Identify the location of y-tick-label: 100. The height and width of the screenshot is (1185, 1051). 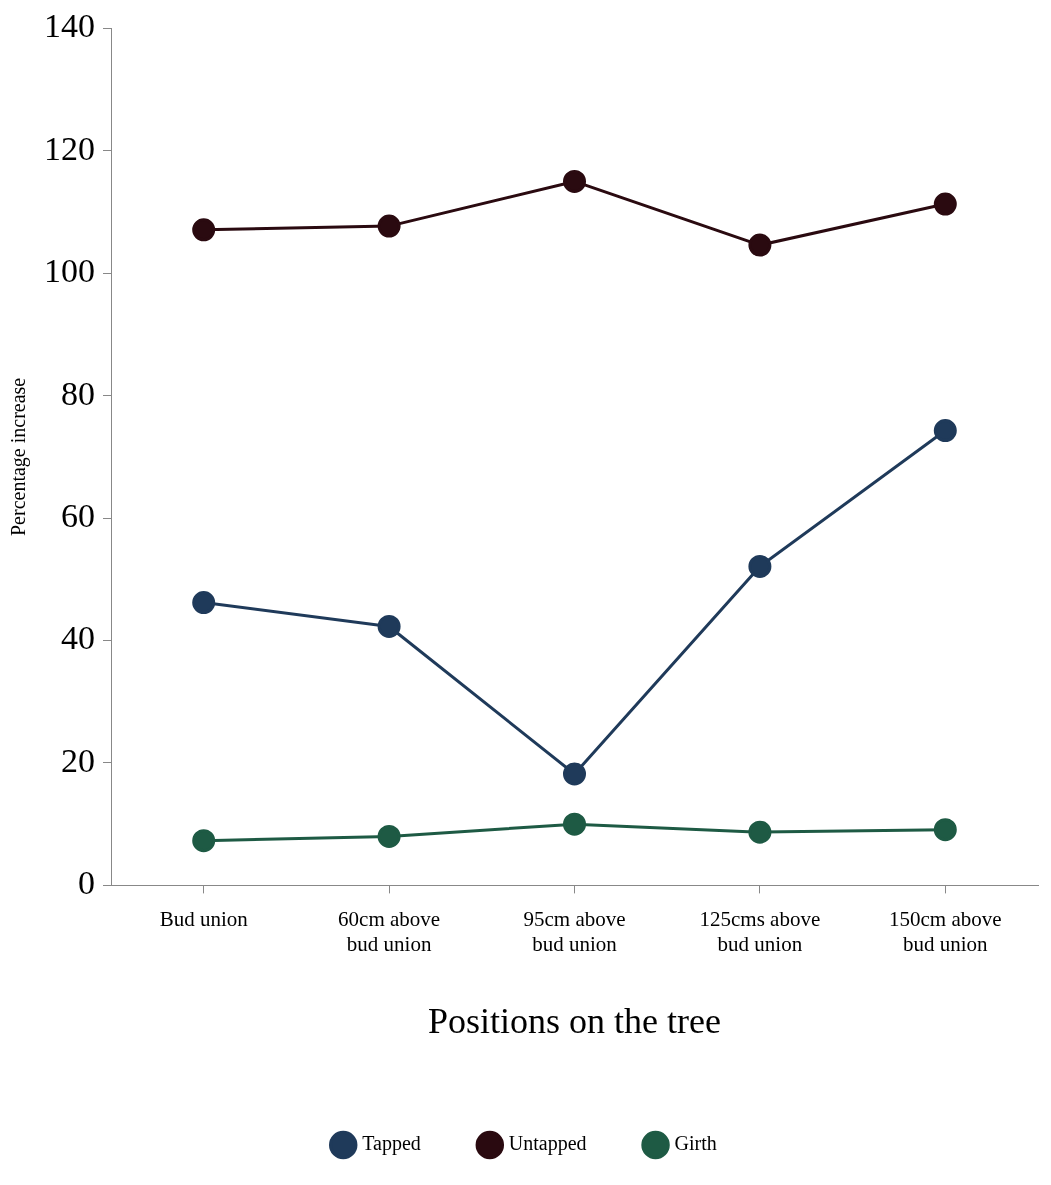
(69, 271).